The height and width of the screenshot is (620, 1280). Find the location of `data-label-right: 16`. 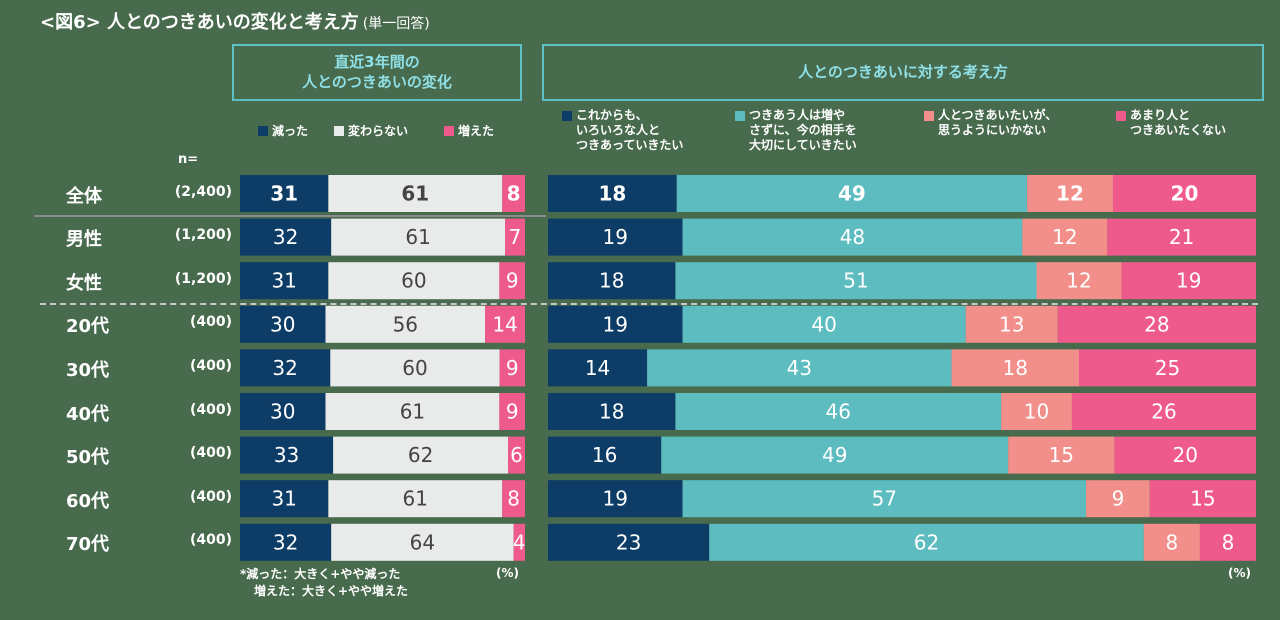

data-label-right: 16 is located at coordinates (604, 455).